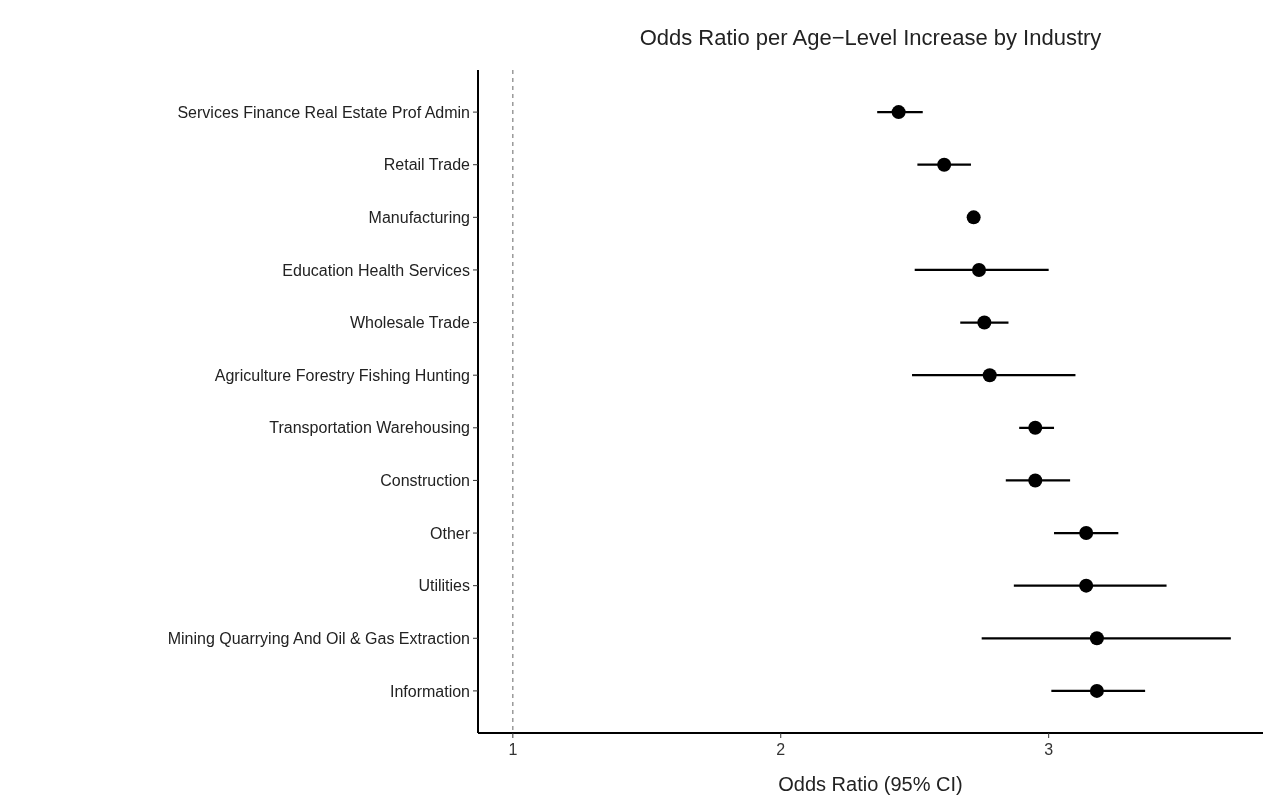  What do you see at coordinates (450, 533) in the screenshot?
I see `y-tick-label: Other` at bounding box center [450, 533].